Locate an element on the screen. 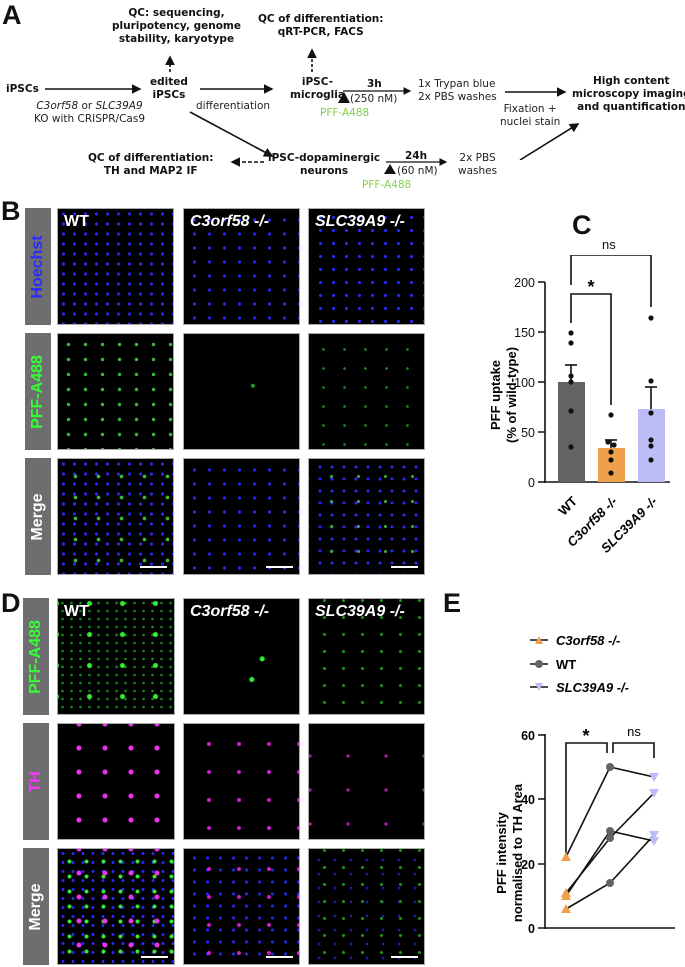 The image size is (685, 967). e-sig-ns: ns is located at coordinates (634, 731).